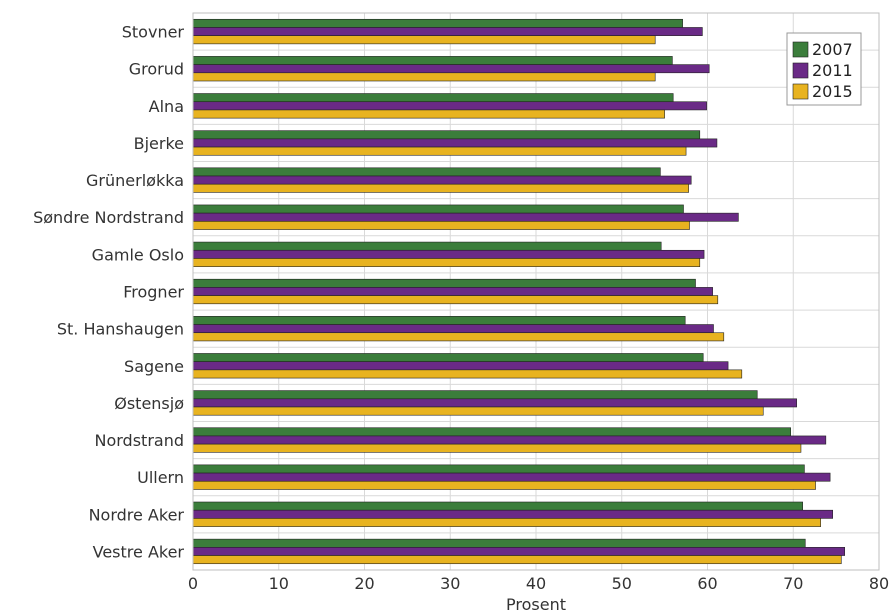 The height and width of the screenshot is (612, 890). What do you see at coordinates (139, 551) in the screenshot?
I see `category-label: Vestre Aker` at bounding box center [139, 551].